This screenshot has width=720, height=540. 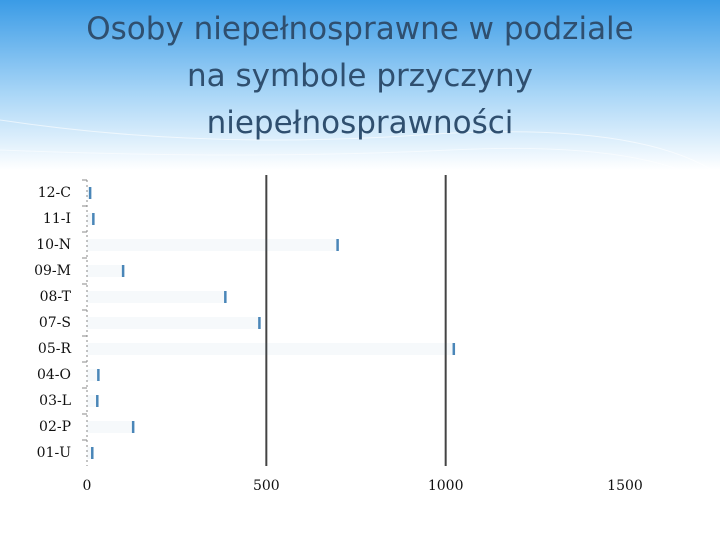 I want to click on x-tick-label: 500, so click(x=266, y=486).